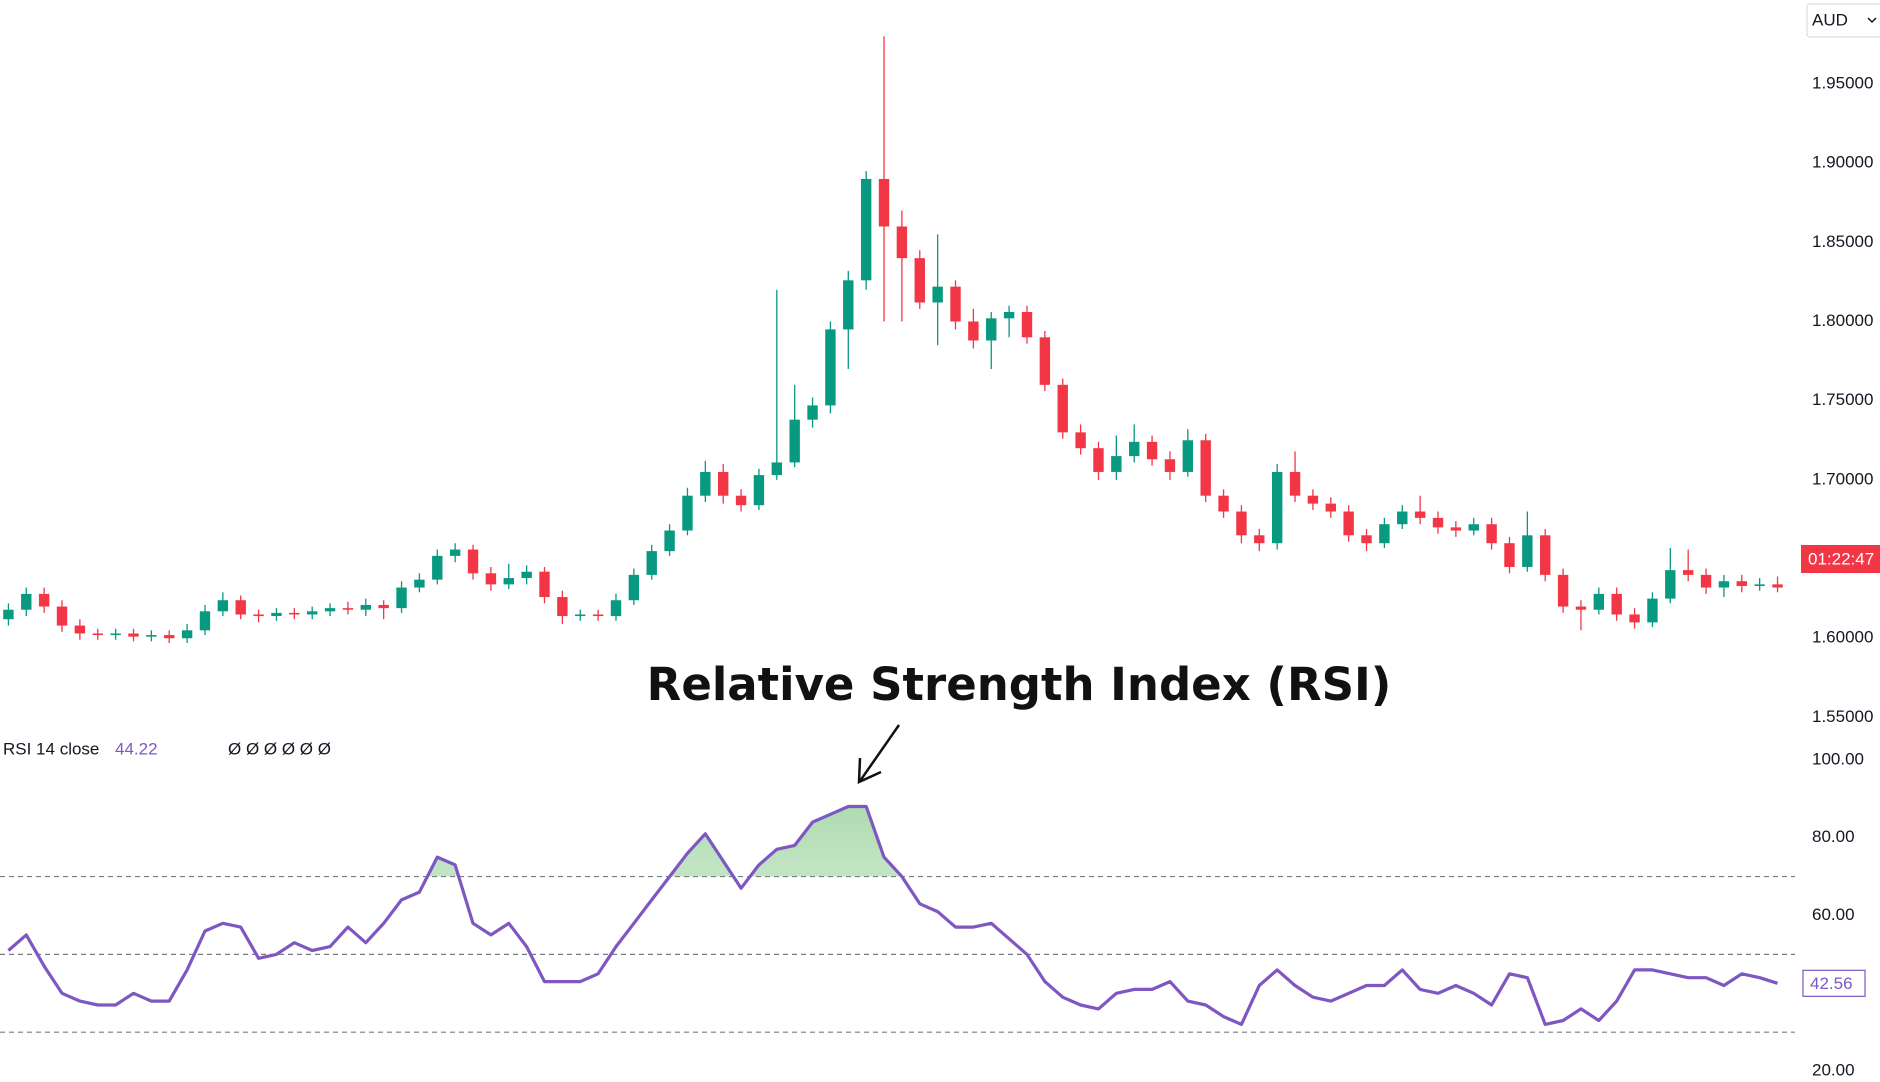 This screenshot has height=1082, width=1880. I want to click on y-tick-label: 1.75000, so click(1842, 399).